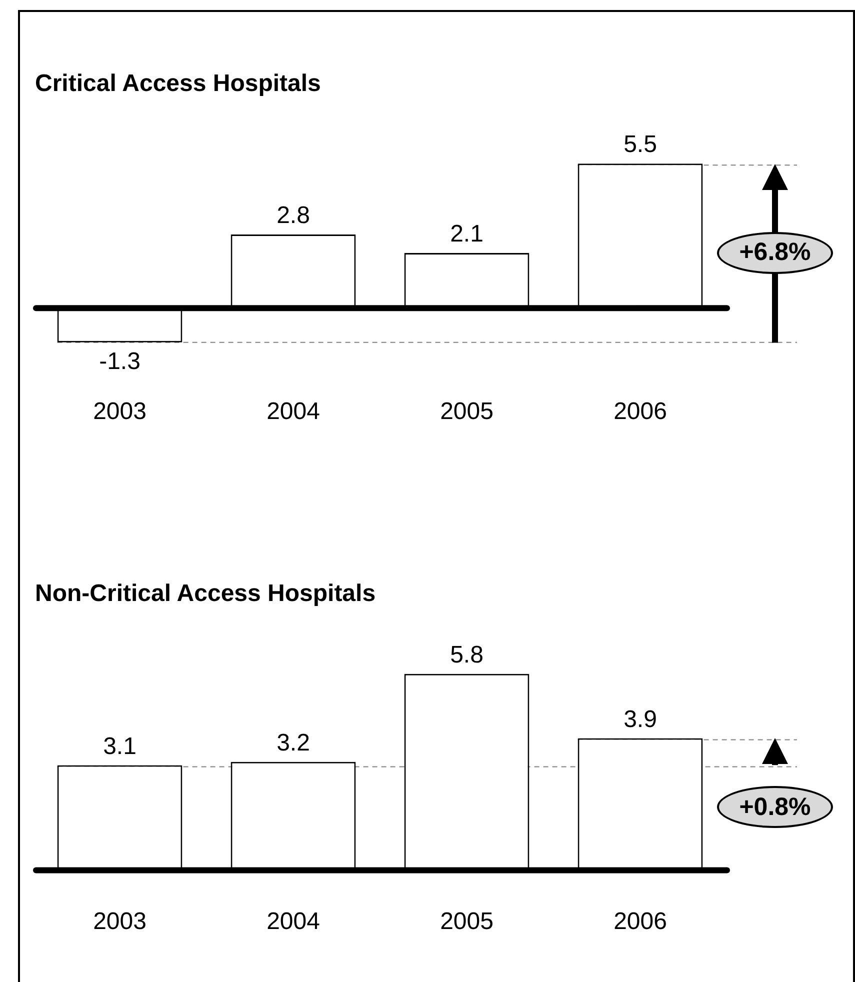  What do you see at coordinates (293, 216) in the screenshot?
I see `data-label: 2.8` at bounding box center [293, 216].